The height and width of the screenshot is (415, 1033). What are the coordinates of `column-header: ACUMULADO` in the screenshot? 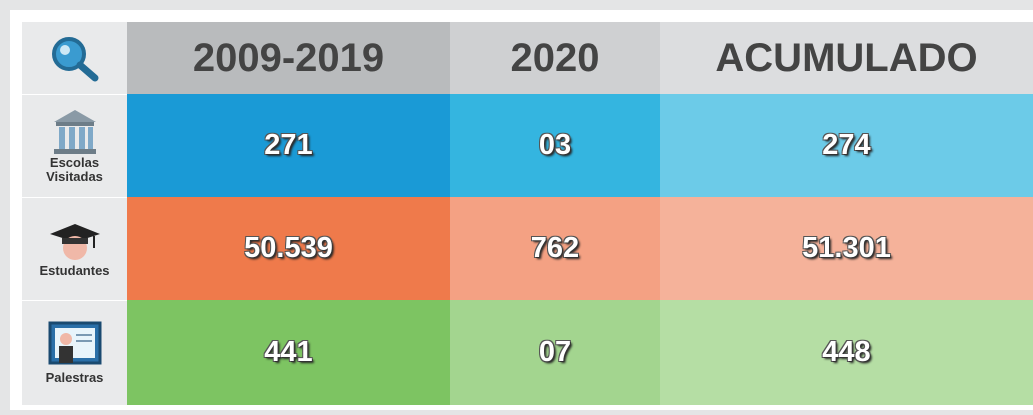 It's located at (846, 58).